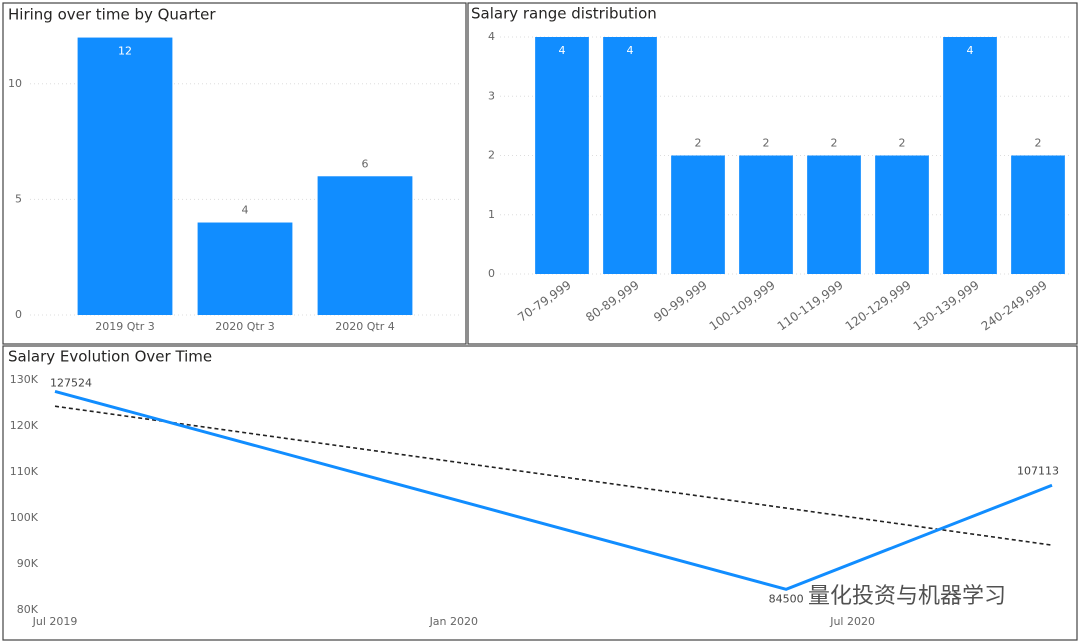 The height and width of the screenshot is (644, 1080). What do you see at coordinates (18, 198) in the screenshot?
I see `y-tick-label: 5` at bounding box center [18, 198].